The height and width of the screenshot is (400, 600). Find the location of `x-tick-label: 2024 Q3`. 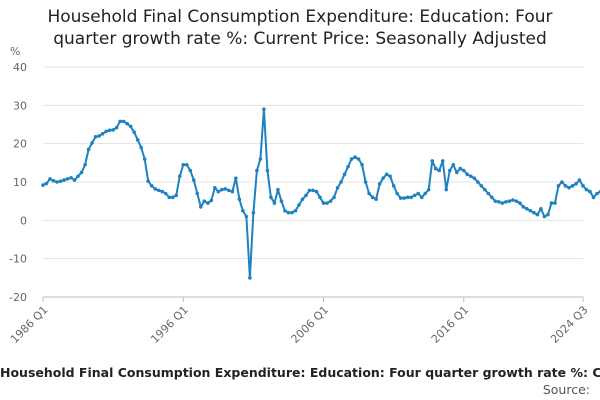

x-tick-label: 2024 Q3 is located at coordinates (569, 324).